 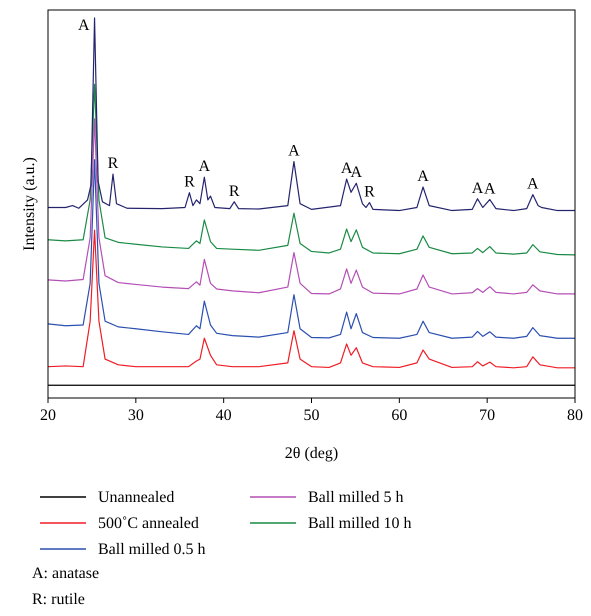 What do you see at coordinates (29, 204) in the screenshot?
I see `y-axis-title: Intensity (a.u.)` at bounding box center [29, 204].